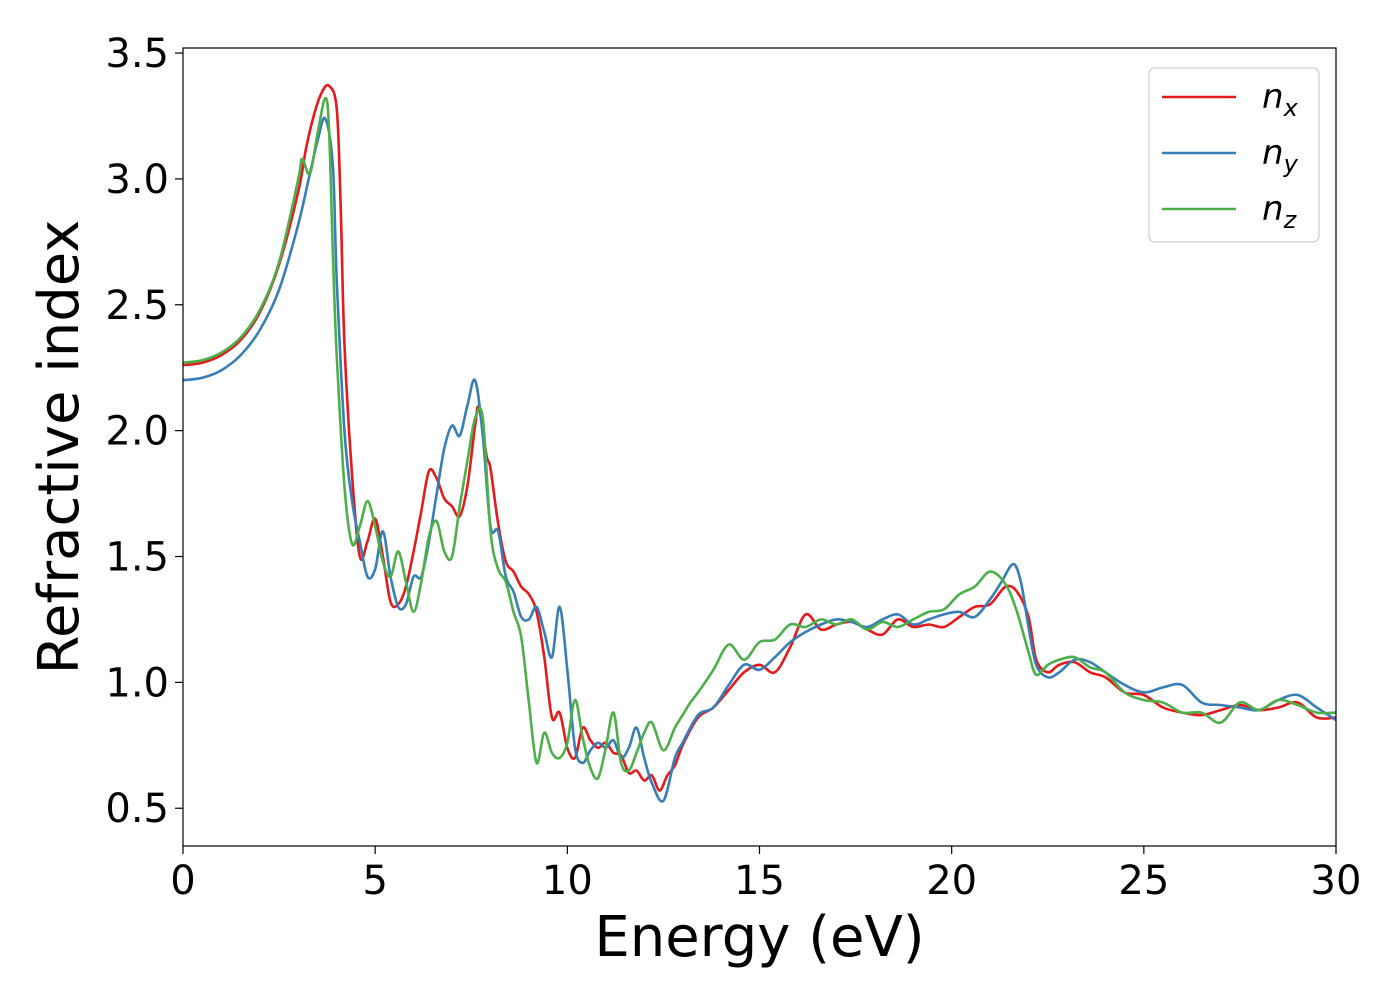 The width and height of the screenshot is (1400, 1000). Describe the element at coordinates (137, 683) in the screenshot. I see `y-tick-label: 1.0` at that location.